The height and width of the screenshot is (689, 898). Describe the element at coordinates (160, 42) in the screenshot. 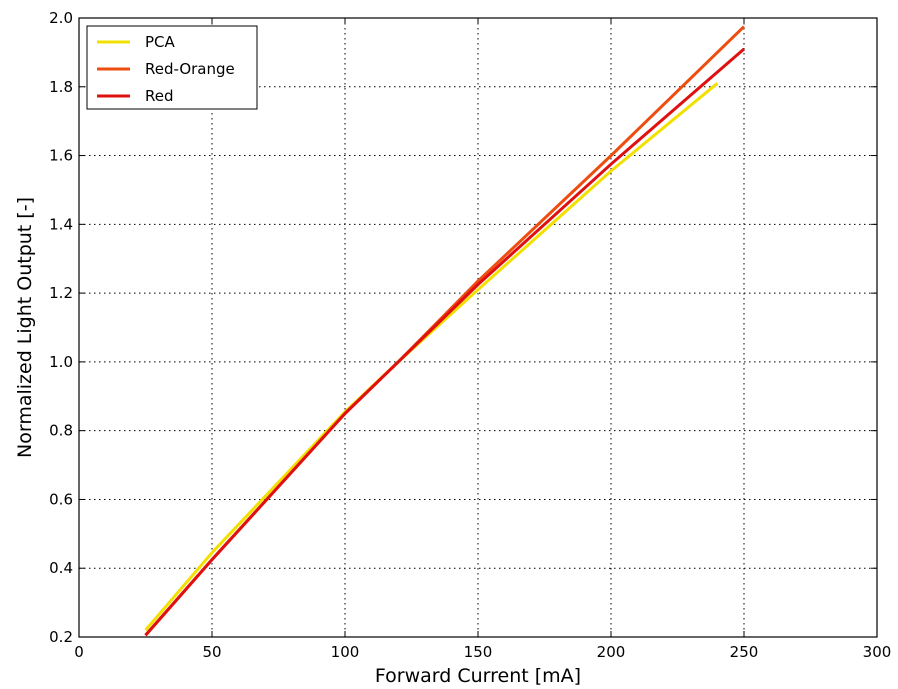

I see `legend-label-pca: PCA` at that location.